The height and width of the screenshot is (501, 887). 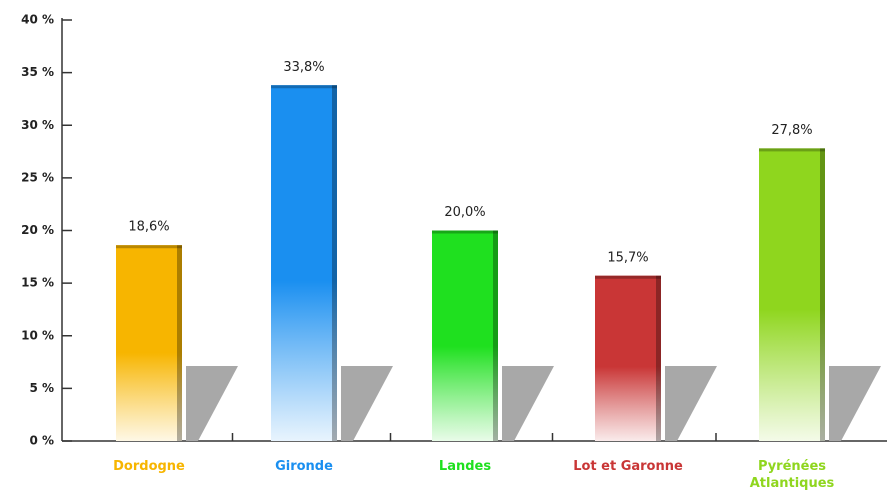 What do you see at coordinates (792, 475) in the screenshot?
I see `x-tick-label: Pyrénées Atlantiques` at bounding box center [792, 475].